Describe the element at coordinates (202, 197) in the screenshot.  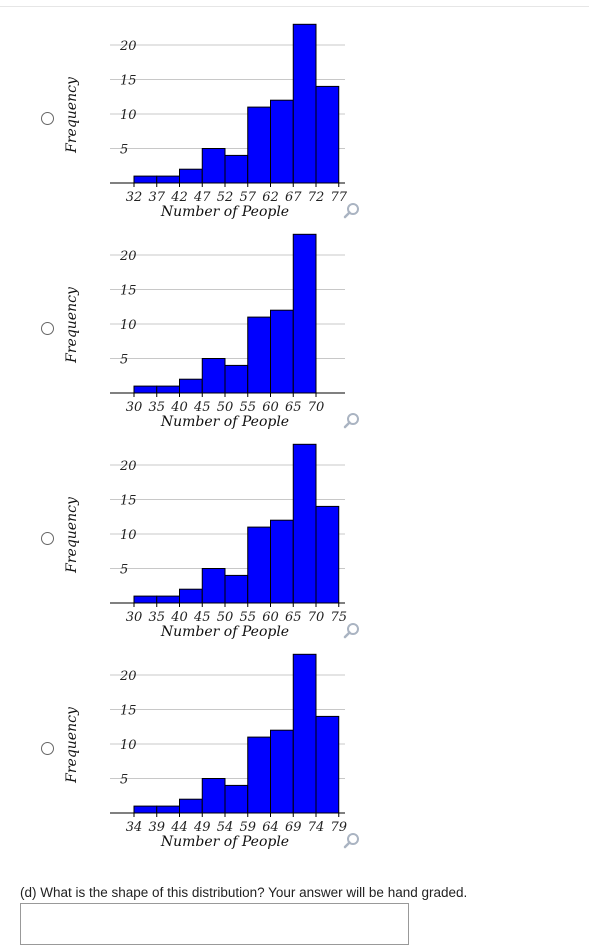
I see `x-tick-label: 47` at that location.